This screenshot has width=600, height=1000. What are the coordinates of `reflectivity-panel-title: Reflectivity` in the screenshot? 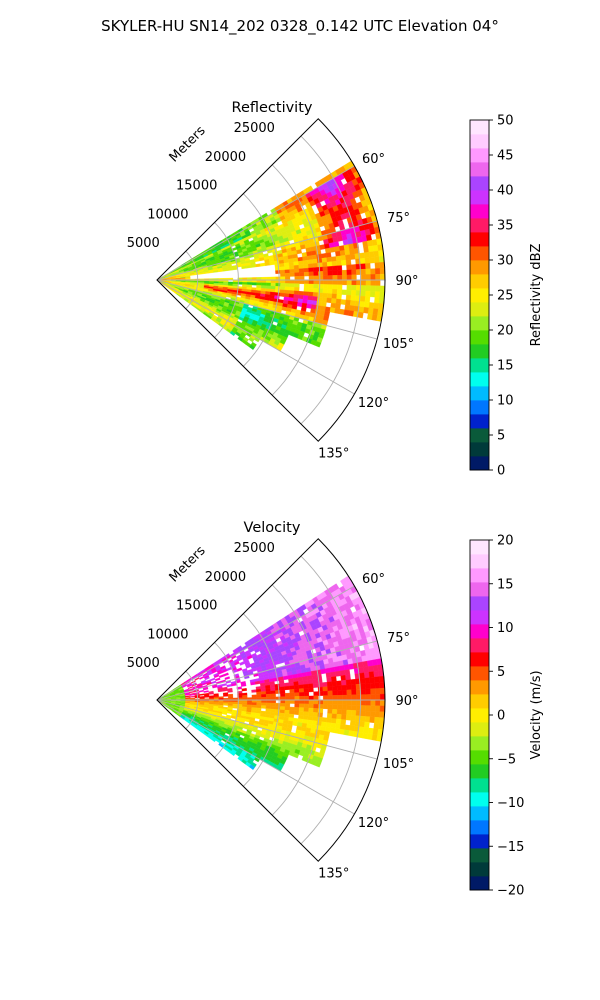 It's located at (272, 108).